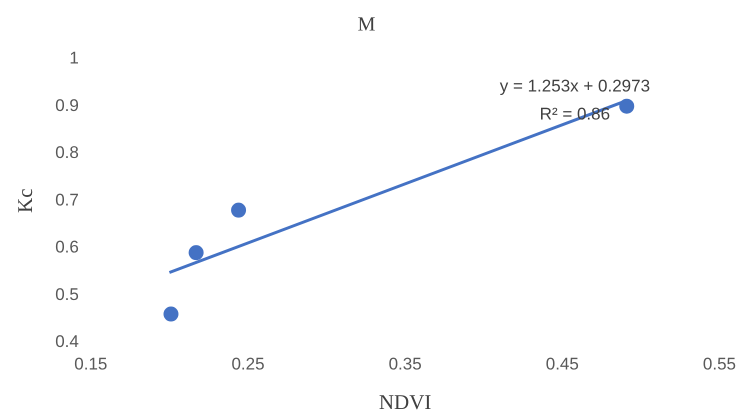  What do you see at coordinates (91, 364) in the screenshot?
I see `x-tick-label: 0.15` at bounding box center [91, 364].